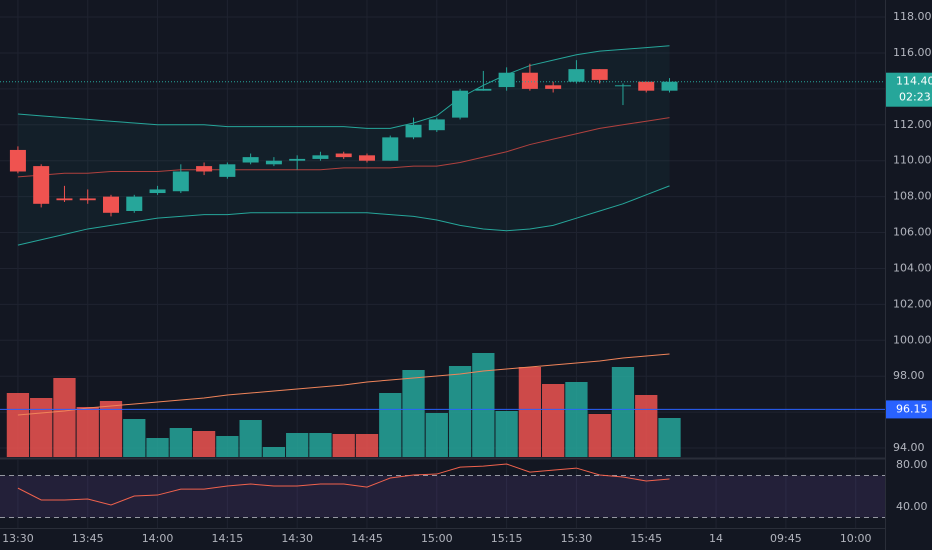 Image resolution: width=932 pixels, height=550 pixels. Describe the element at coordinates (912, 464) in the screenshot. I see `y-tick-label: 80.00` at that location.